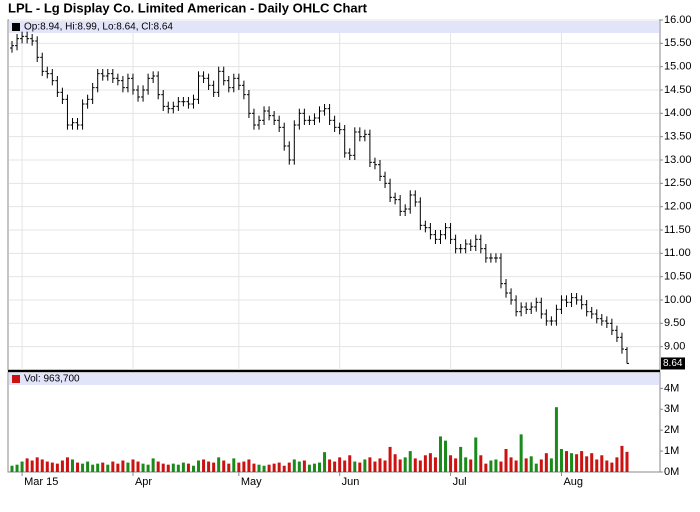 The height and width of the screenshot is (512, 700). Describe the element at coordinates (678, 90) in the screenshot. I see `y-tick-label: 14.50` at that location.